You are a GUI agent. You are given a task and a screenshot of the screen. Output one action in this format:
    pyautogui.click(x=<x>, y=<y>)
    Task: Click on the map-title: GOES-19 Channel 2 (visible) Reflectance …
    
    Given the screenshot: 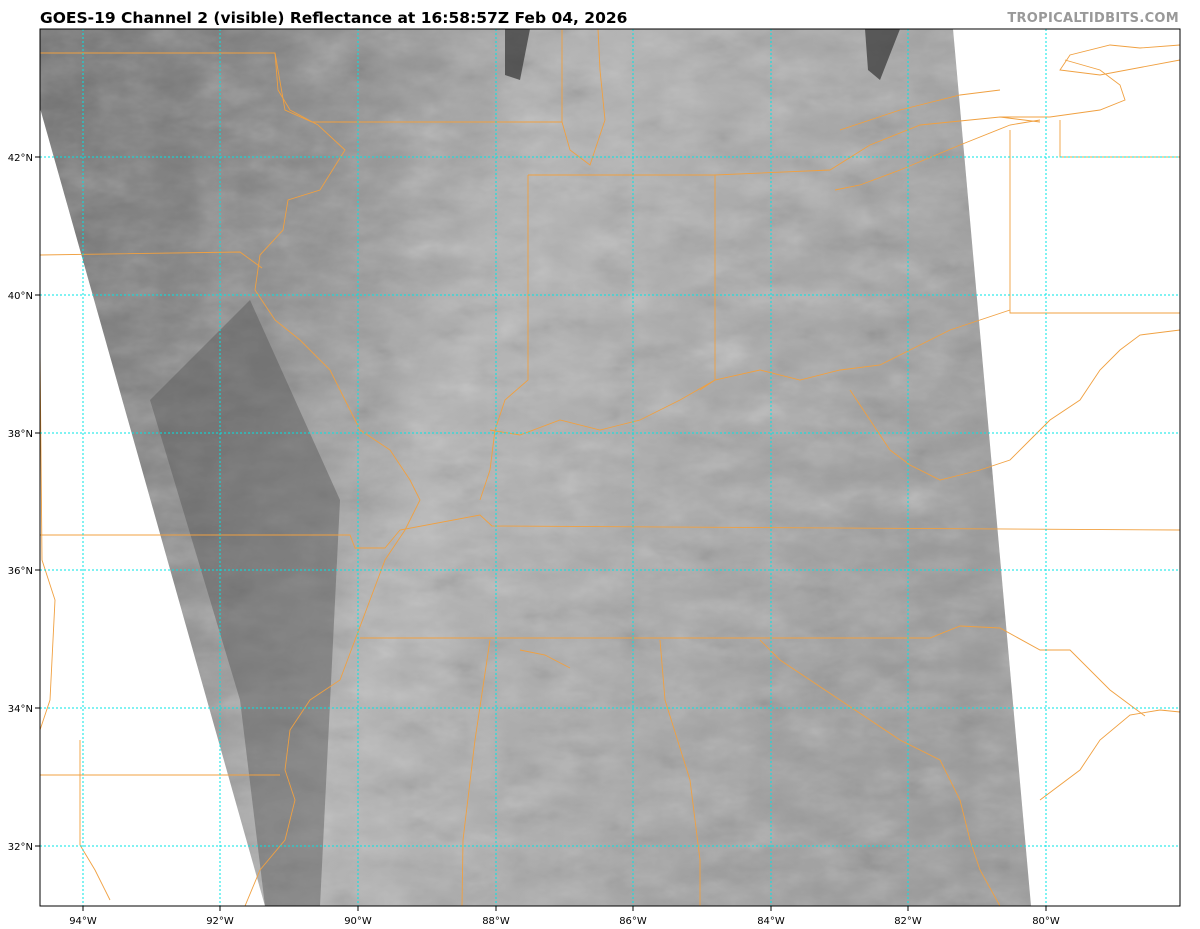 What is the action you would take?
    pyautogui.click(x=334, y=18)
    